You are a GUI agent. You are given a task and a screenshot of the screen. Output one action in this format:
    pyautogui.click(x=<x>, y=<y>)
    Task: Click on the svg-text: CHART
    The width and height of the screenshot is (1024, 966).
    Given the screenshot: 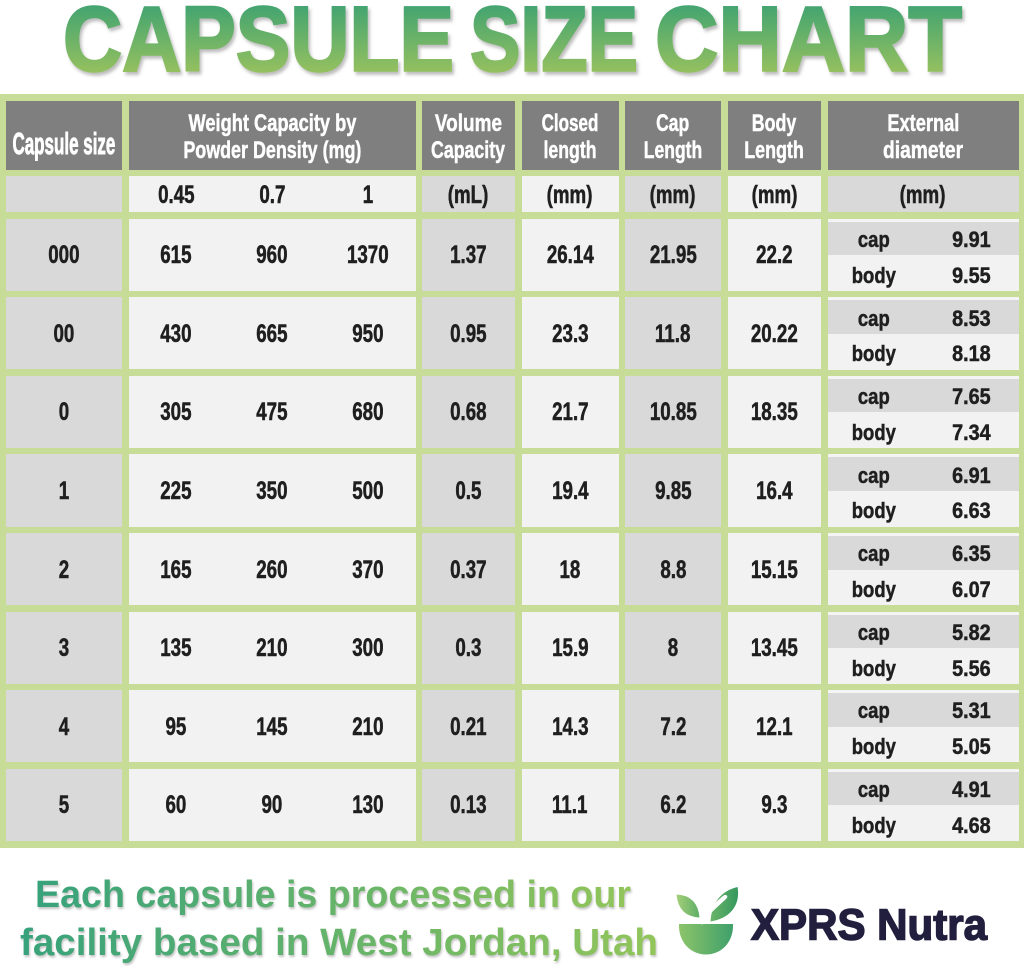 What is the action you would take?
    pyautogui.click(x=808, y=45)
    